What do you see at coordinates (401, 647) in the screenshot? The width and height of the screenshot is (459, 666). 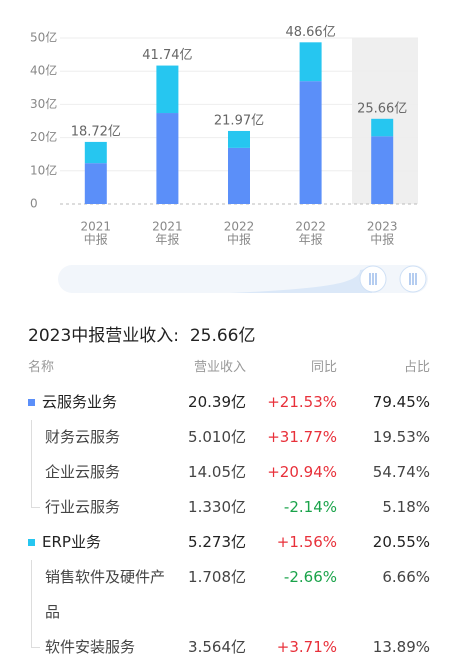 I see `share: 13.89%` at bounding box center [401, 647].